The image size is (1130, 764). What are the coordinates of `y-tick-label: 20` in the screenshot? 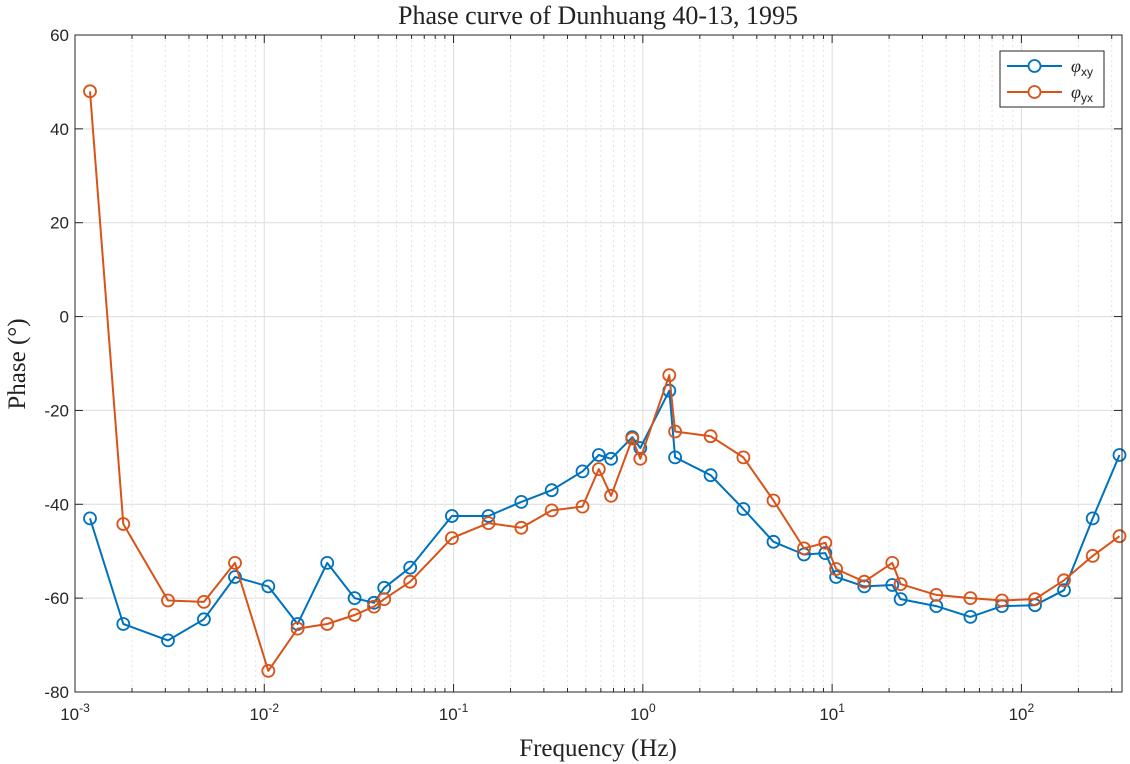 It's located at (59, 223).